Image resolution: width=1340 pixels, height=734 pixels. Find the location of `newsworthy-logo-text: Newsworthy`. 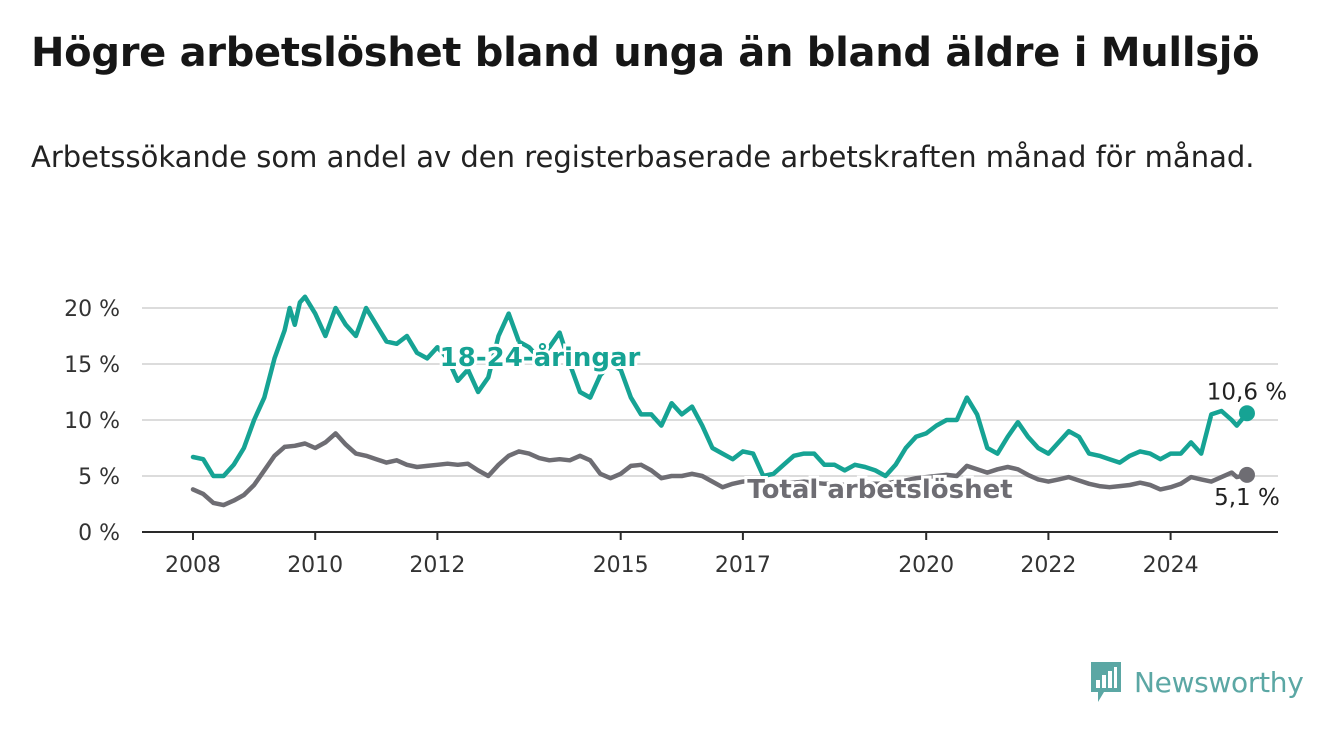

newsworthy-logo-text: Newsworthy is located at coordinates (1219, 682).